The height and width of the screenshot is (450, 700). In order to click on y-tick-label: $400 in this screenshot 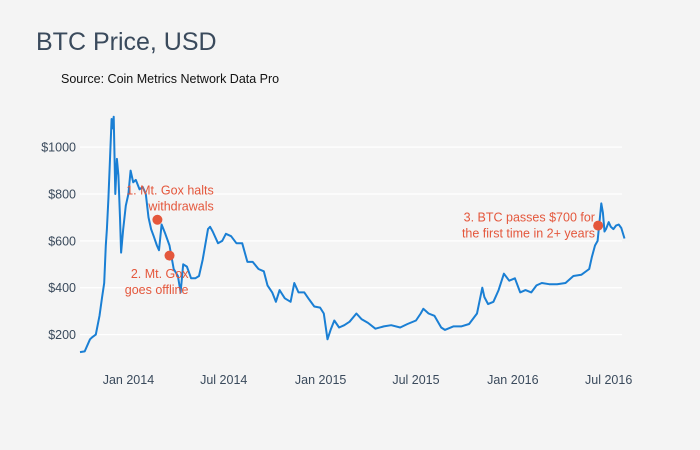, I will do `click(62, 288)`.